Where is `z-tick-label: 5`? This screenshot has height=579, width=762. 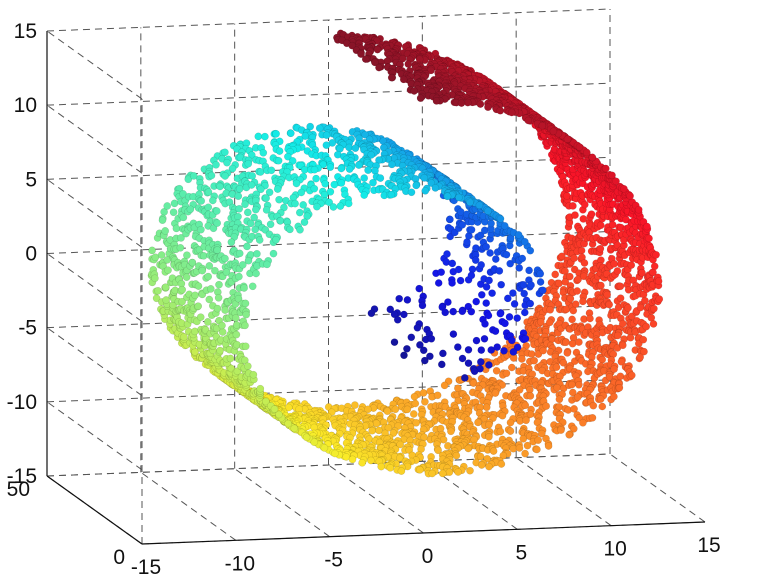
z-tick-label: 5 is located at coordinates (31, 179).